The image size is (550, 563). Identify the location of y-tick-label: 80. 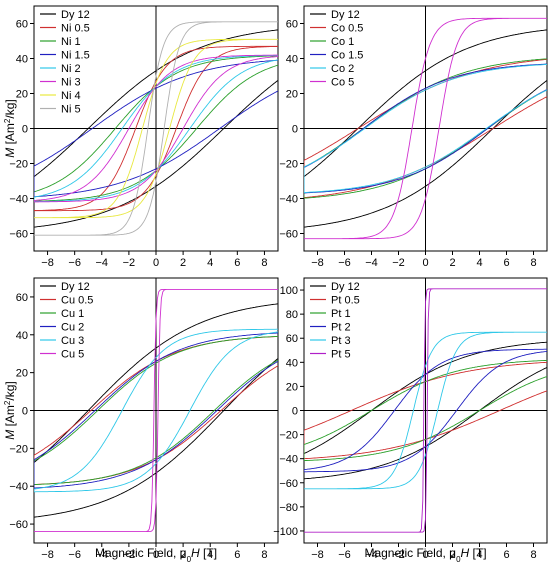
(292, 315).